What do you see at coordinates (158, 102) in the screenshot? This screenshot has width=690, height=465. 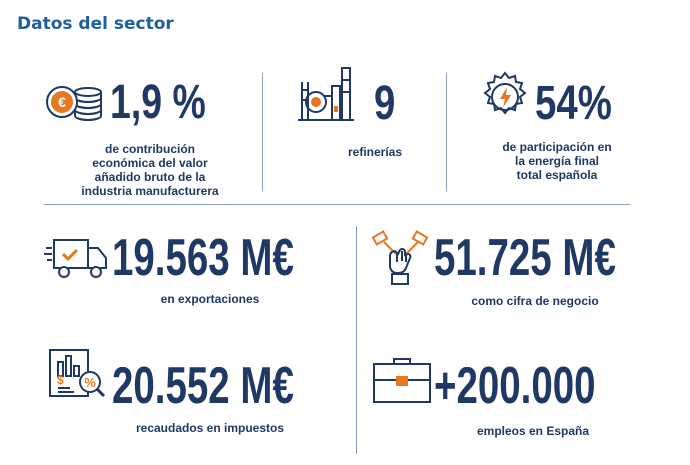 I see `contribution-value: 1,9 %` at bounding box center [158, 102].